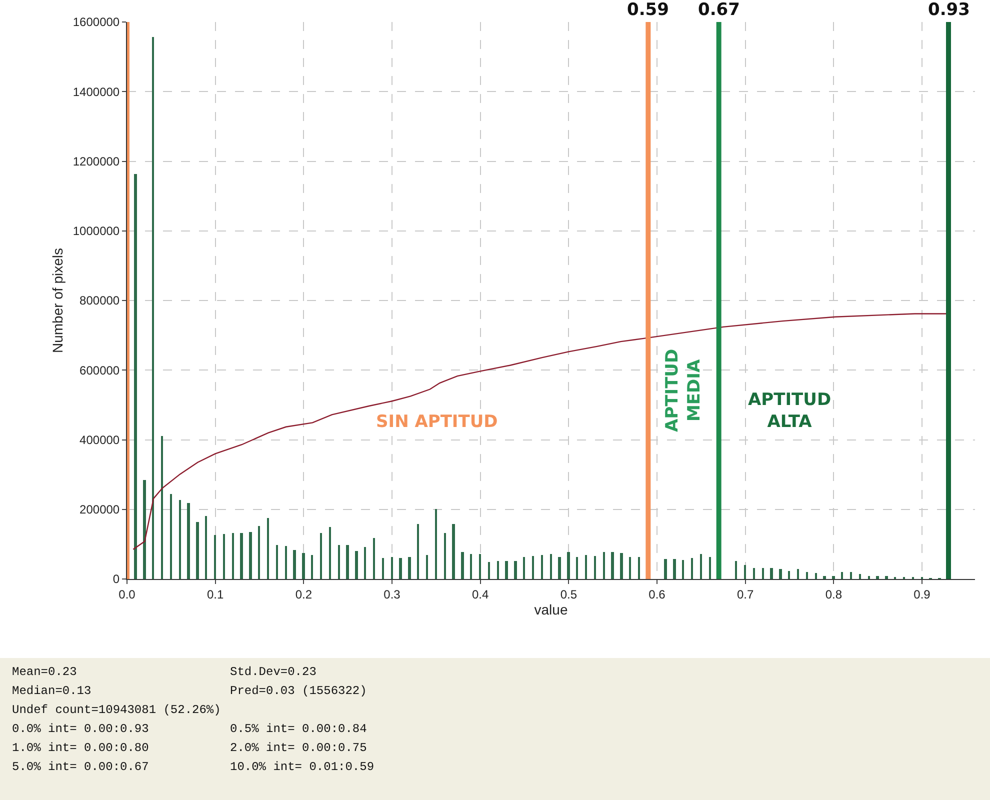  I want to click on text: Pred=0.03 (1556322), so click(298, 691).